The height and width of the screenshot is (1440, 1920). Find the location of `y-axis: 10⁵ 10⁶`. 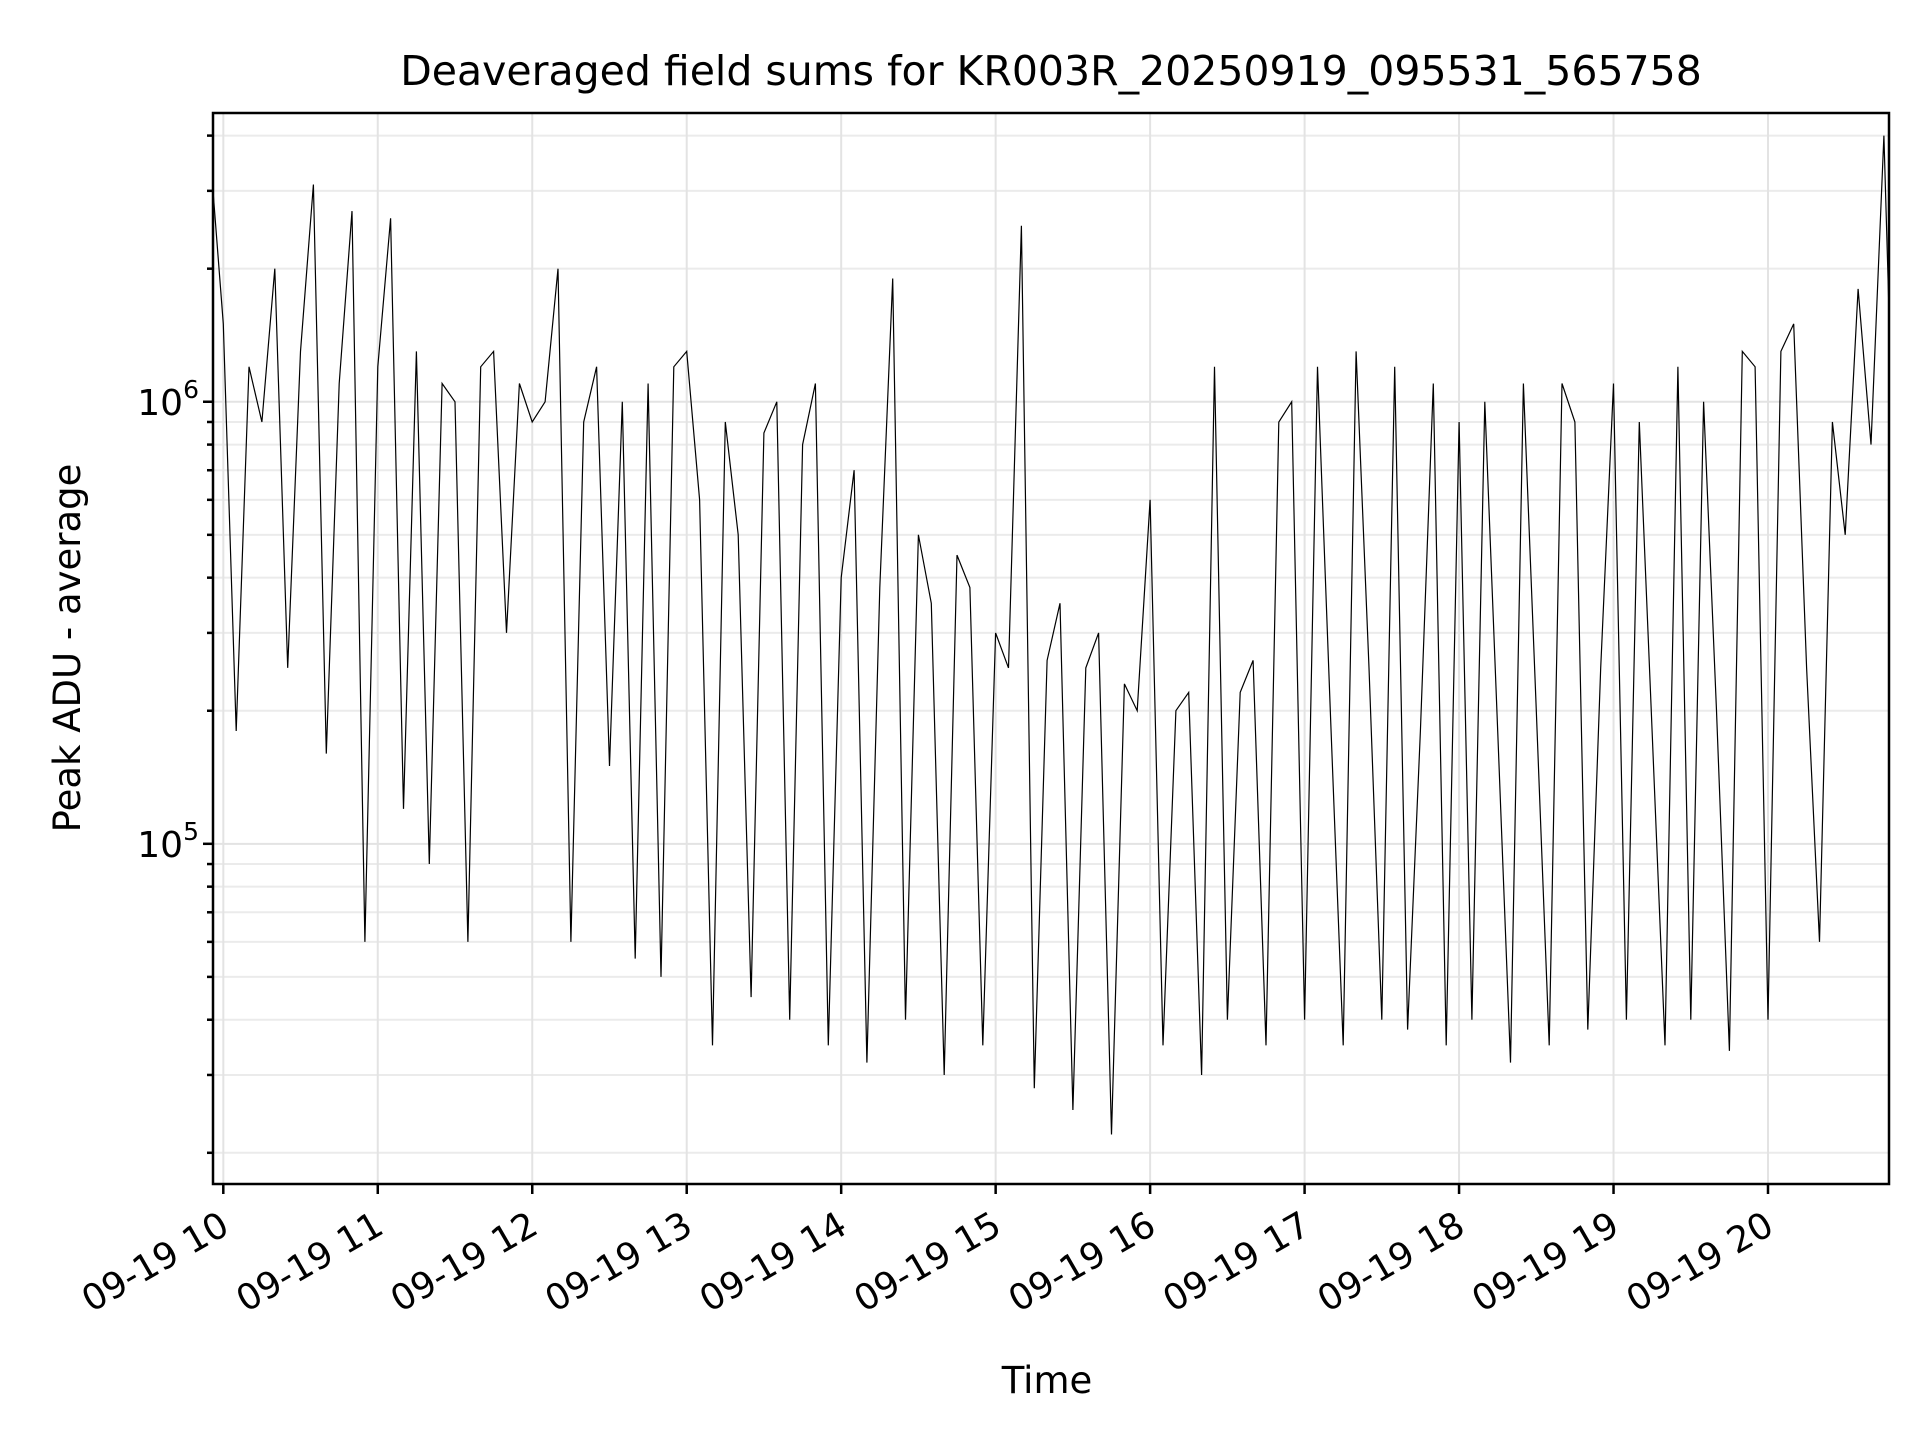

y-axis: 10⁵ 10⁶ is located at coordinates (175, 644).